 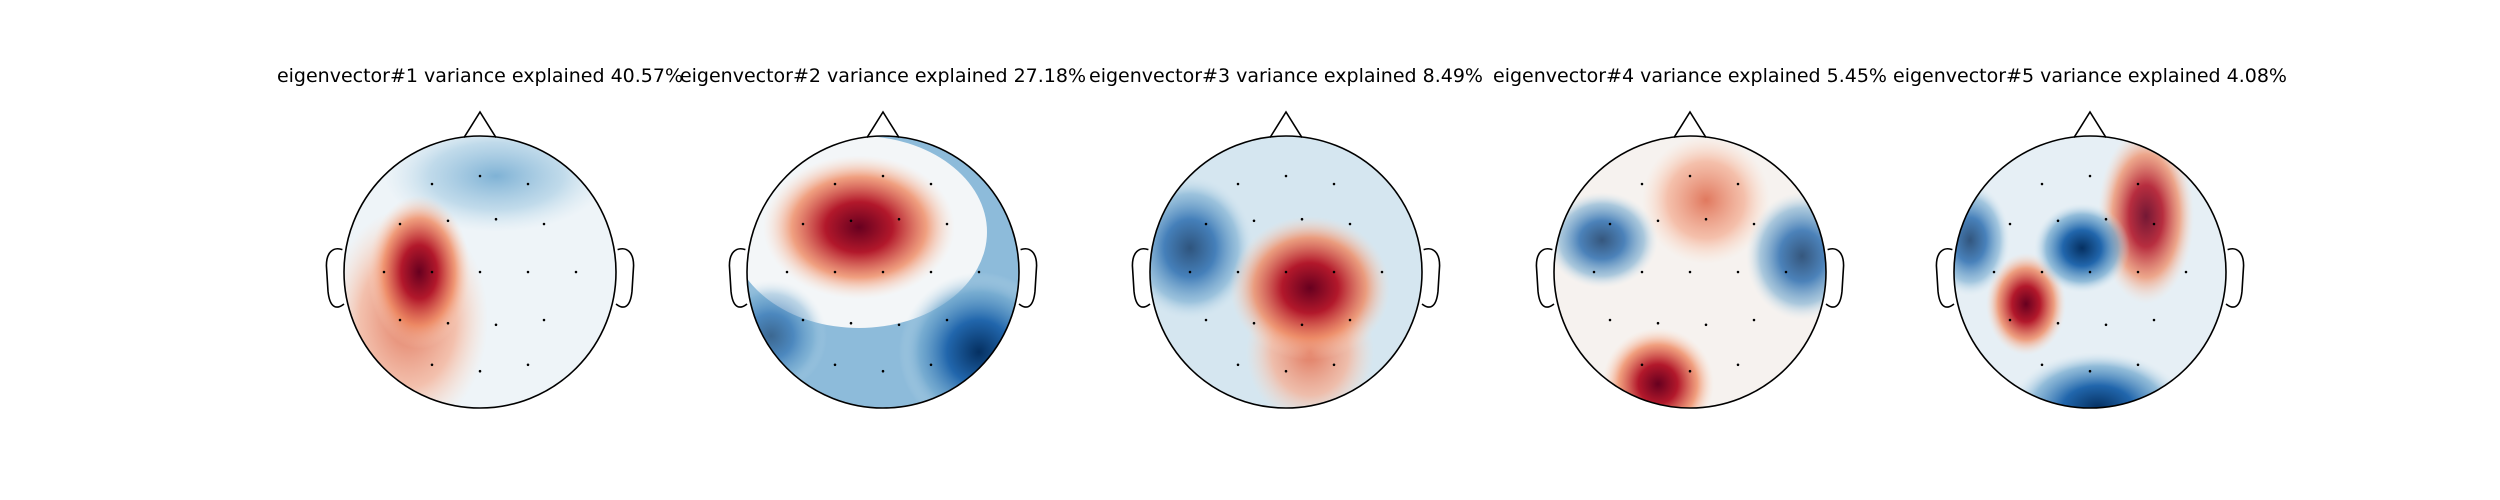 What do you see at coordinates (883, 76) in the screenshot?
I see `panel-title: eigenvector#2 variance explained 27.18%` at bounding box center [883, 76].